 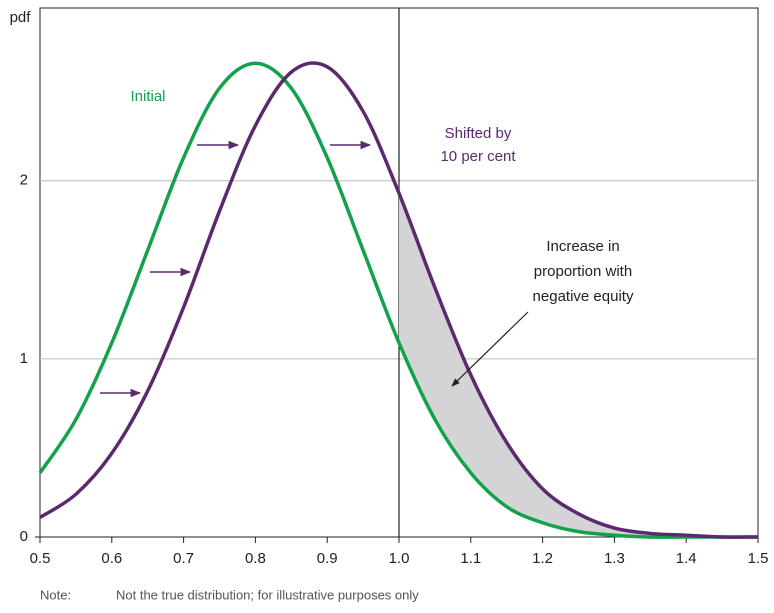 What do you see at coordinates (478, 156) in the screenshot?
I see `series-label: 10 per cent` at bounding box center [478, 156].